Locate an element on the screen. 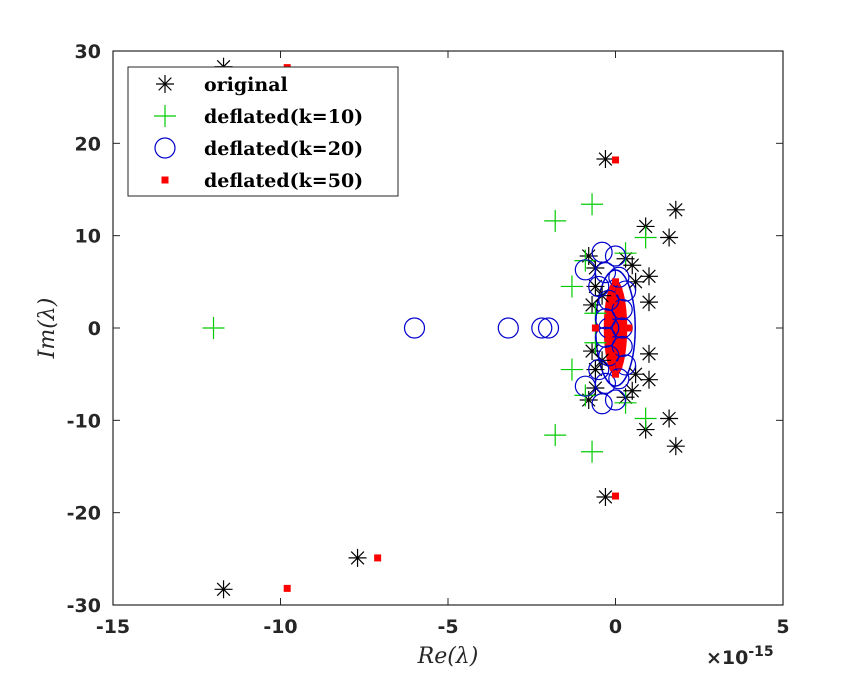 The image size is (866, 681). x-tick-label: -15 is located at coordinates (113, 627).